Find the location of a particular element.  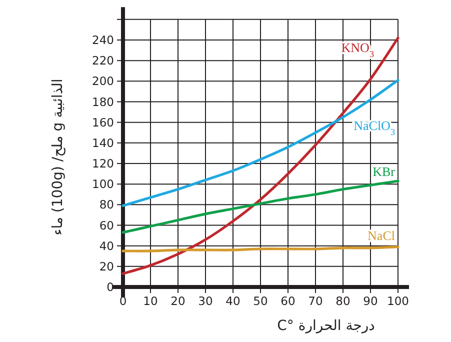

x-tick-label: 10 is located at coordinates (150, 301).